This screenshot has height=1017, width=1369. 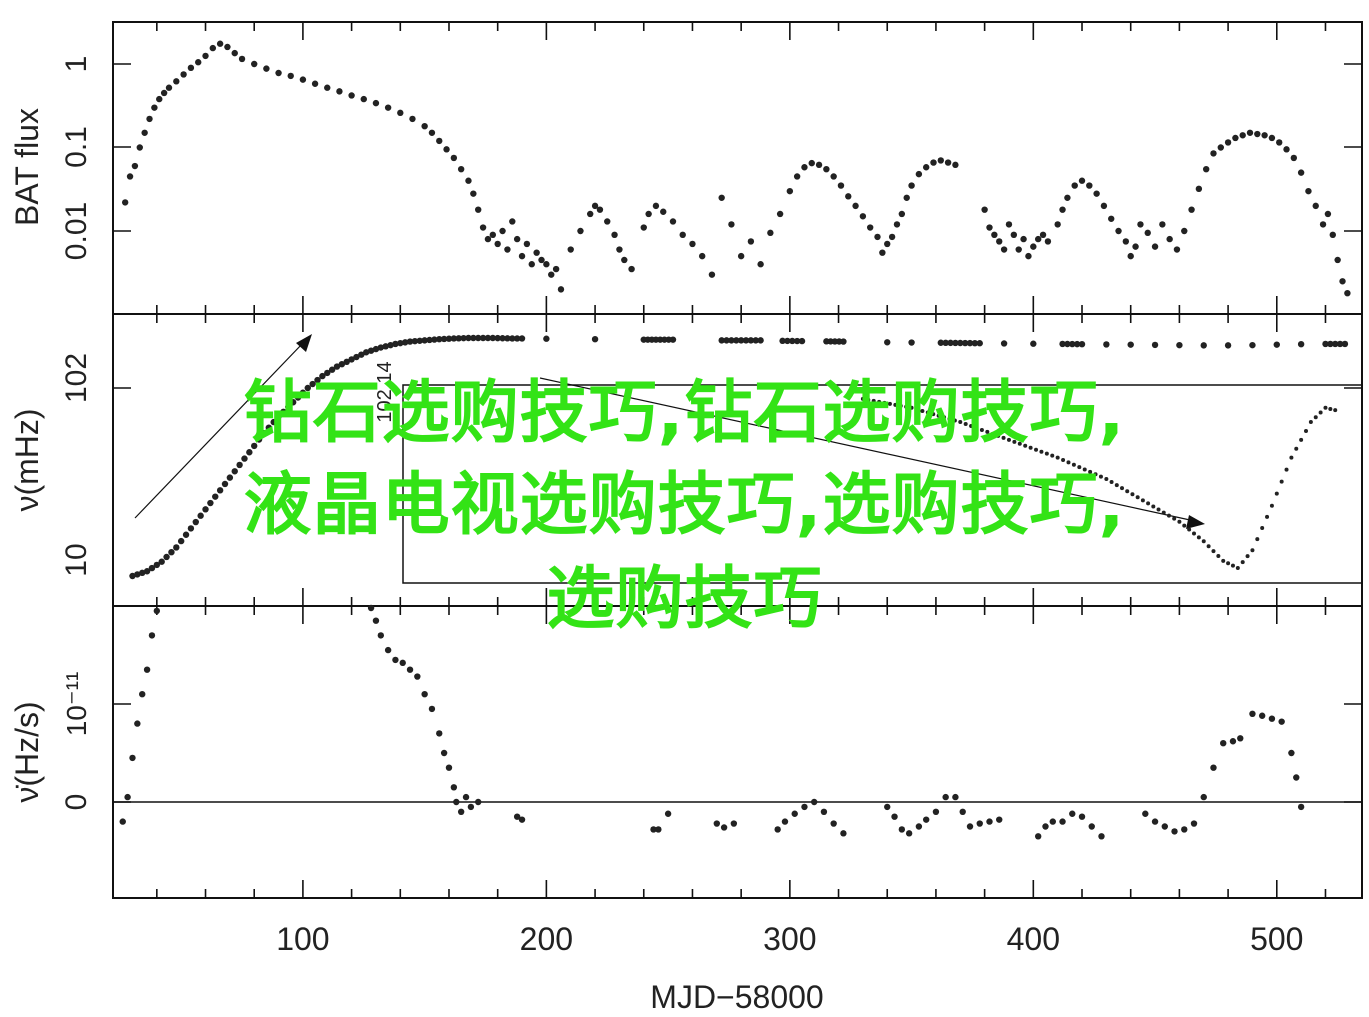 I want to click on frequency-inset-frame, so click(x=882, y=484).